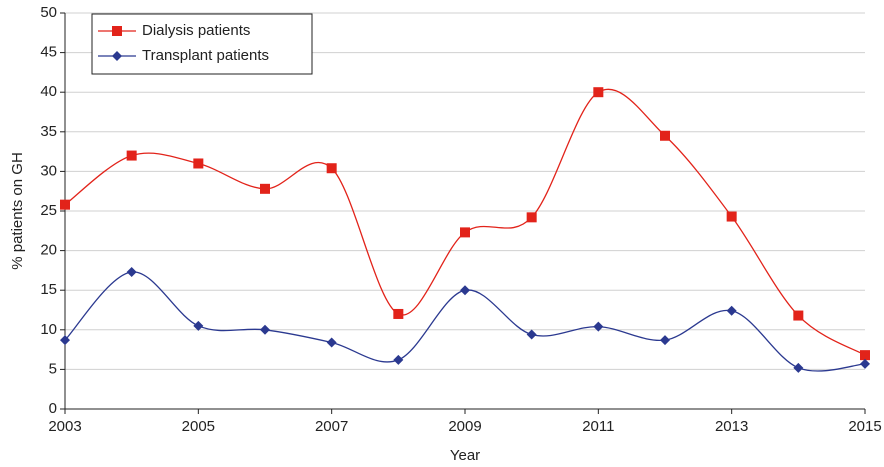 The height and width of the screenshot is (467, 884). What do you see at coordinates (205, 55) in the screenshot?
I see `legend-label: Transplant patients` at bounding box center [205, 55].